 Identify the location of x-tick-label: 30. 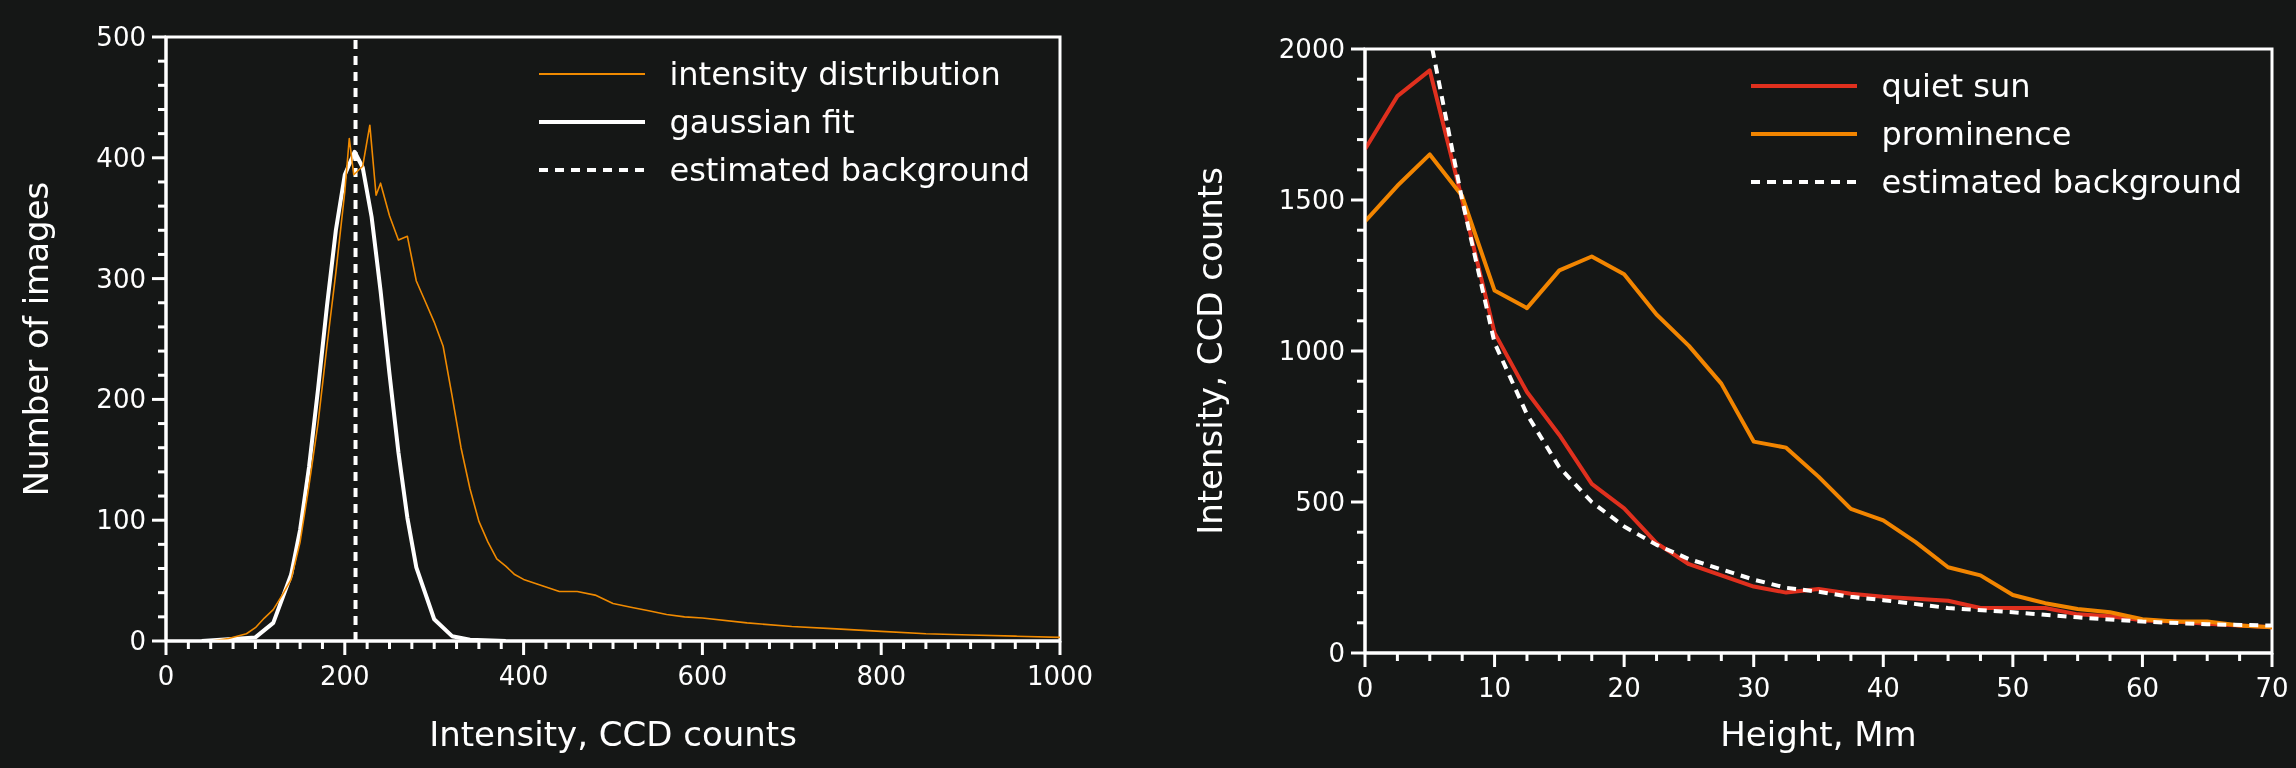
(1754, 688).